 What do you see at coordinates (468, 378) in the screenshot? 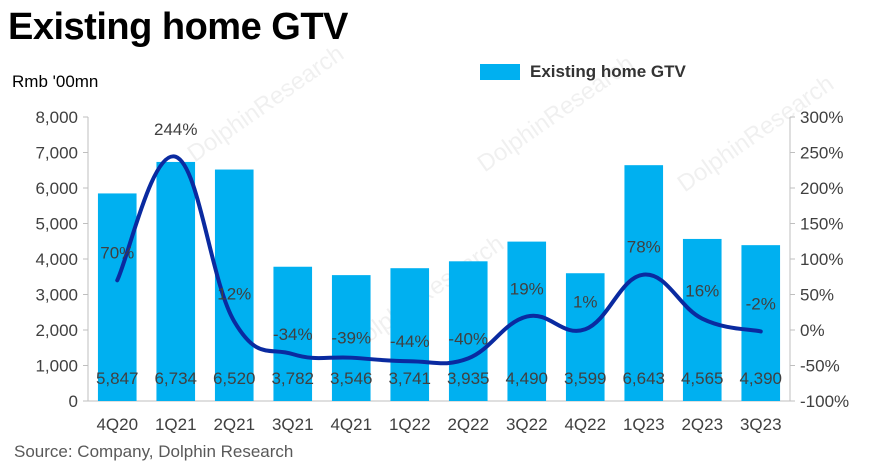
I see `bar-value-label-2Q22: 3,935` at bounding box center [468, 378].